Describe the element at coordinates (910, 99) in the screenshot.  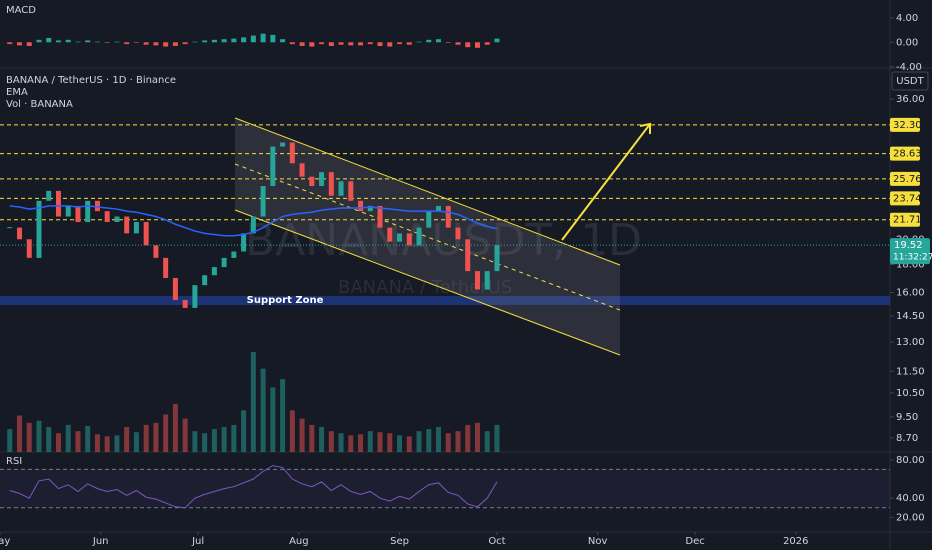
I see `price-tick-label: 36.00` at that location.